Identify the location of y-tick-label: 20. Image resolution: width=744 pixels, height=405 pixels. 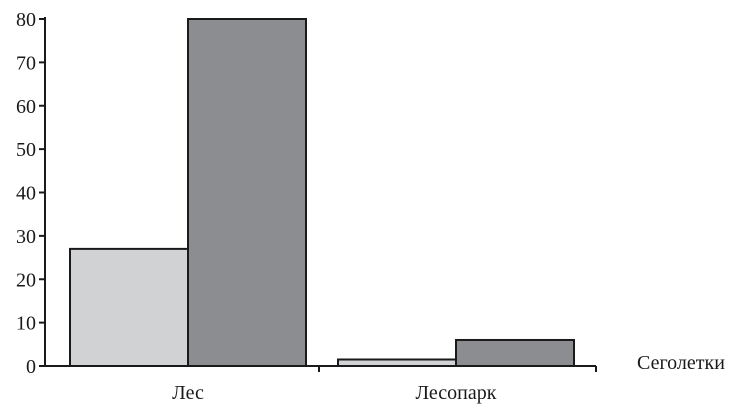
(26, 280).